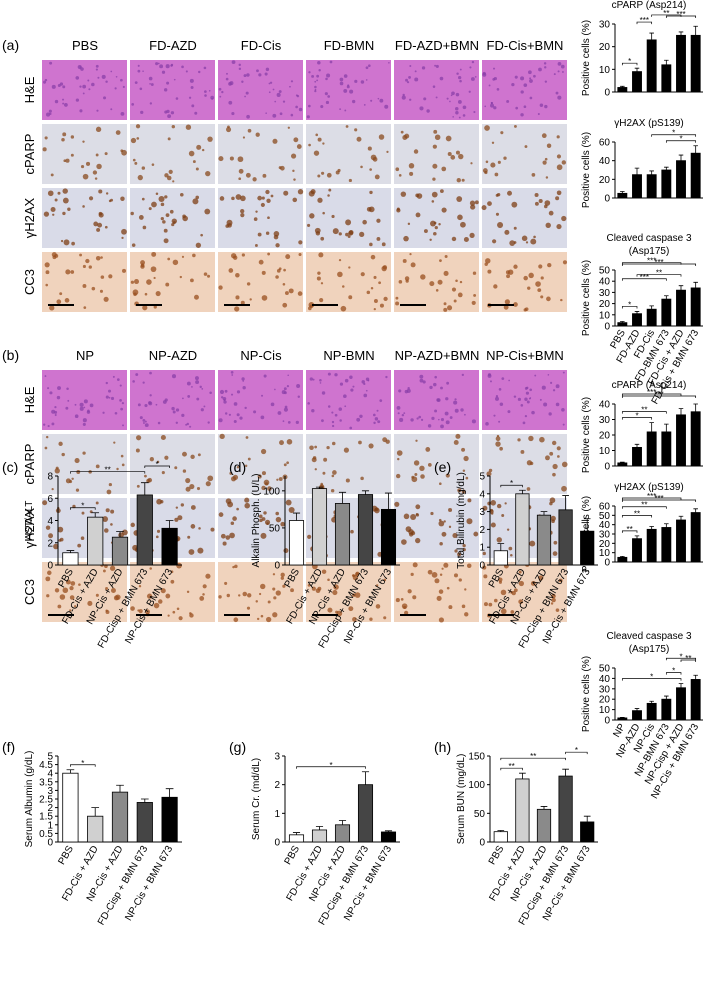  Describe the element at coordinates (271, 491) in the screenshot. I see `y-tick-label: 100` at that location.